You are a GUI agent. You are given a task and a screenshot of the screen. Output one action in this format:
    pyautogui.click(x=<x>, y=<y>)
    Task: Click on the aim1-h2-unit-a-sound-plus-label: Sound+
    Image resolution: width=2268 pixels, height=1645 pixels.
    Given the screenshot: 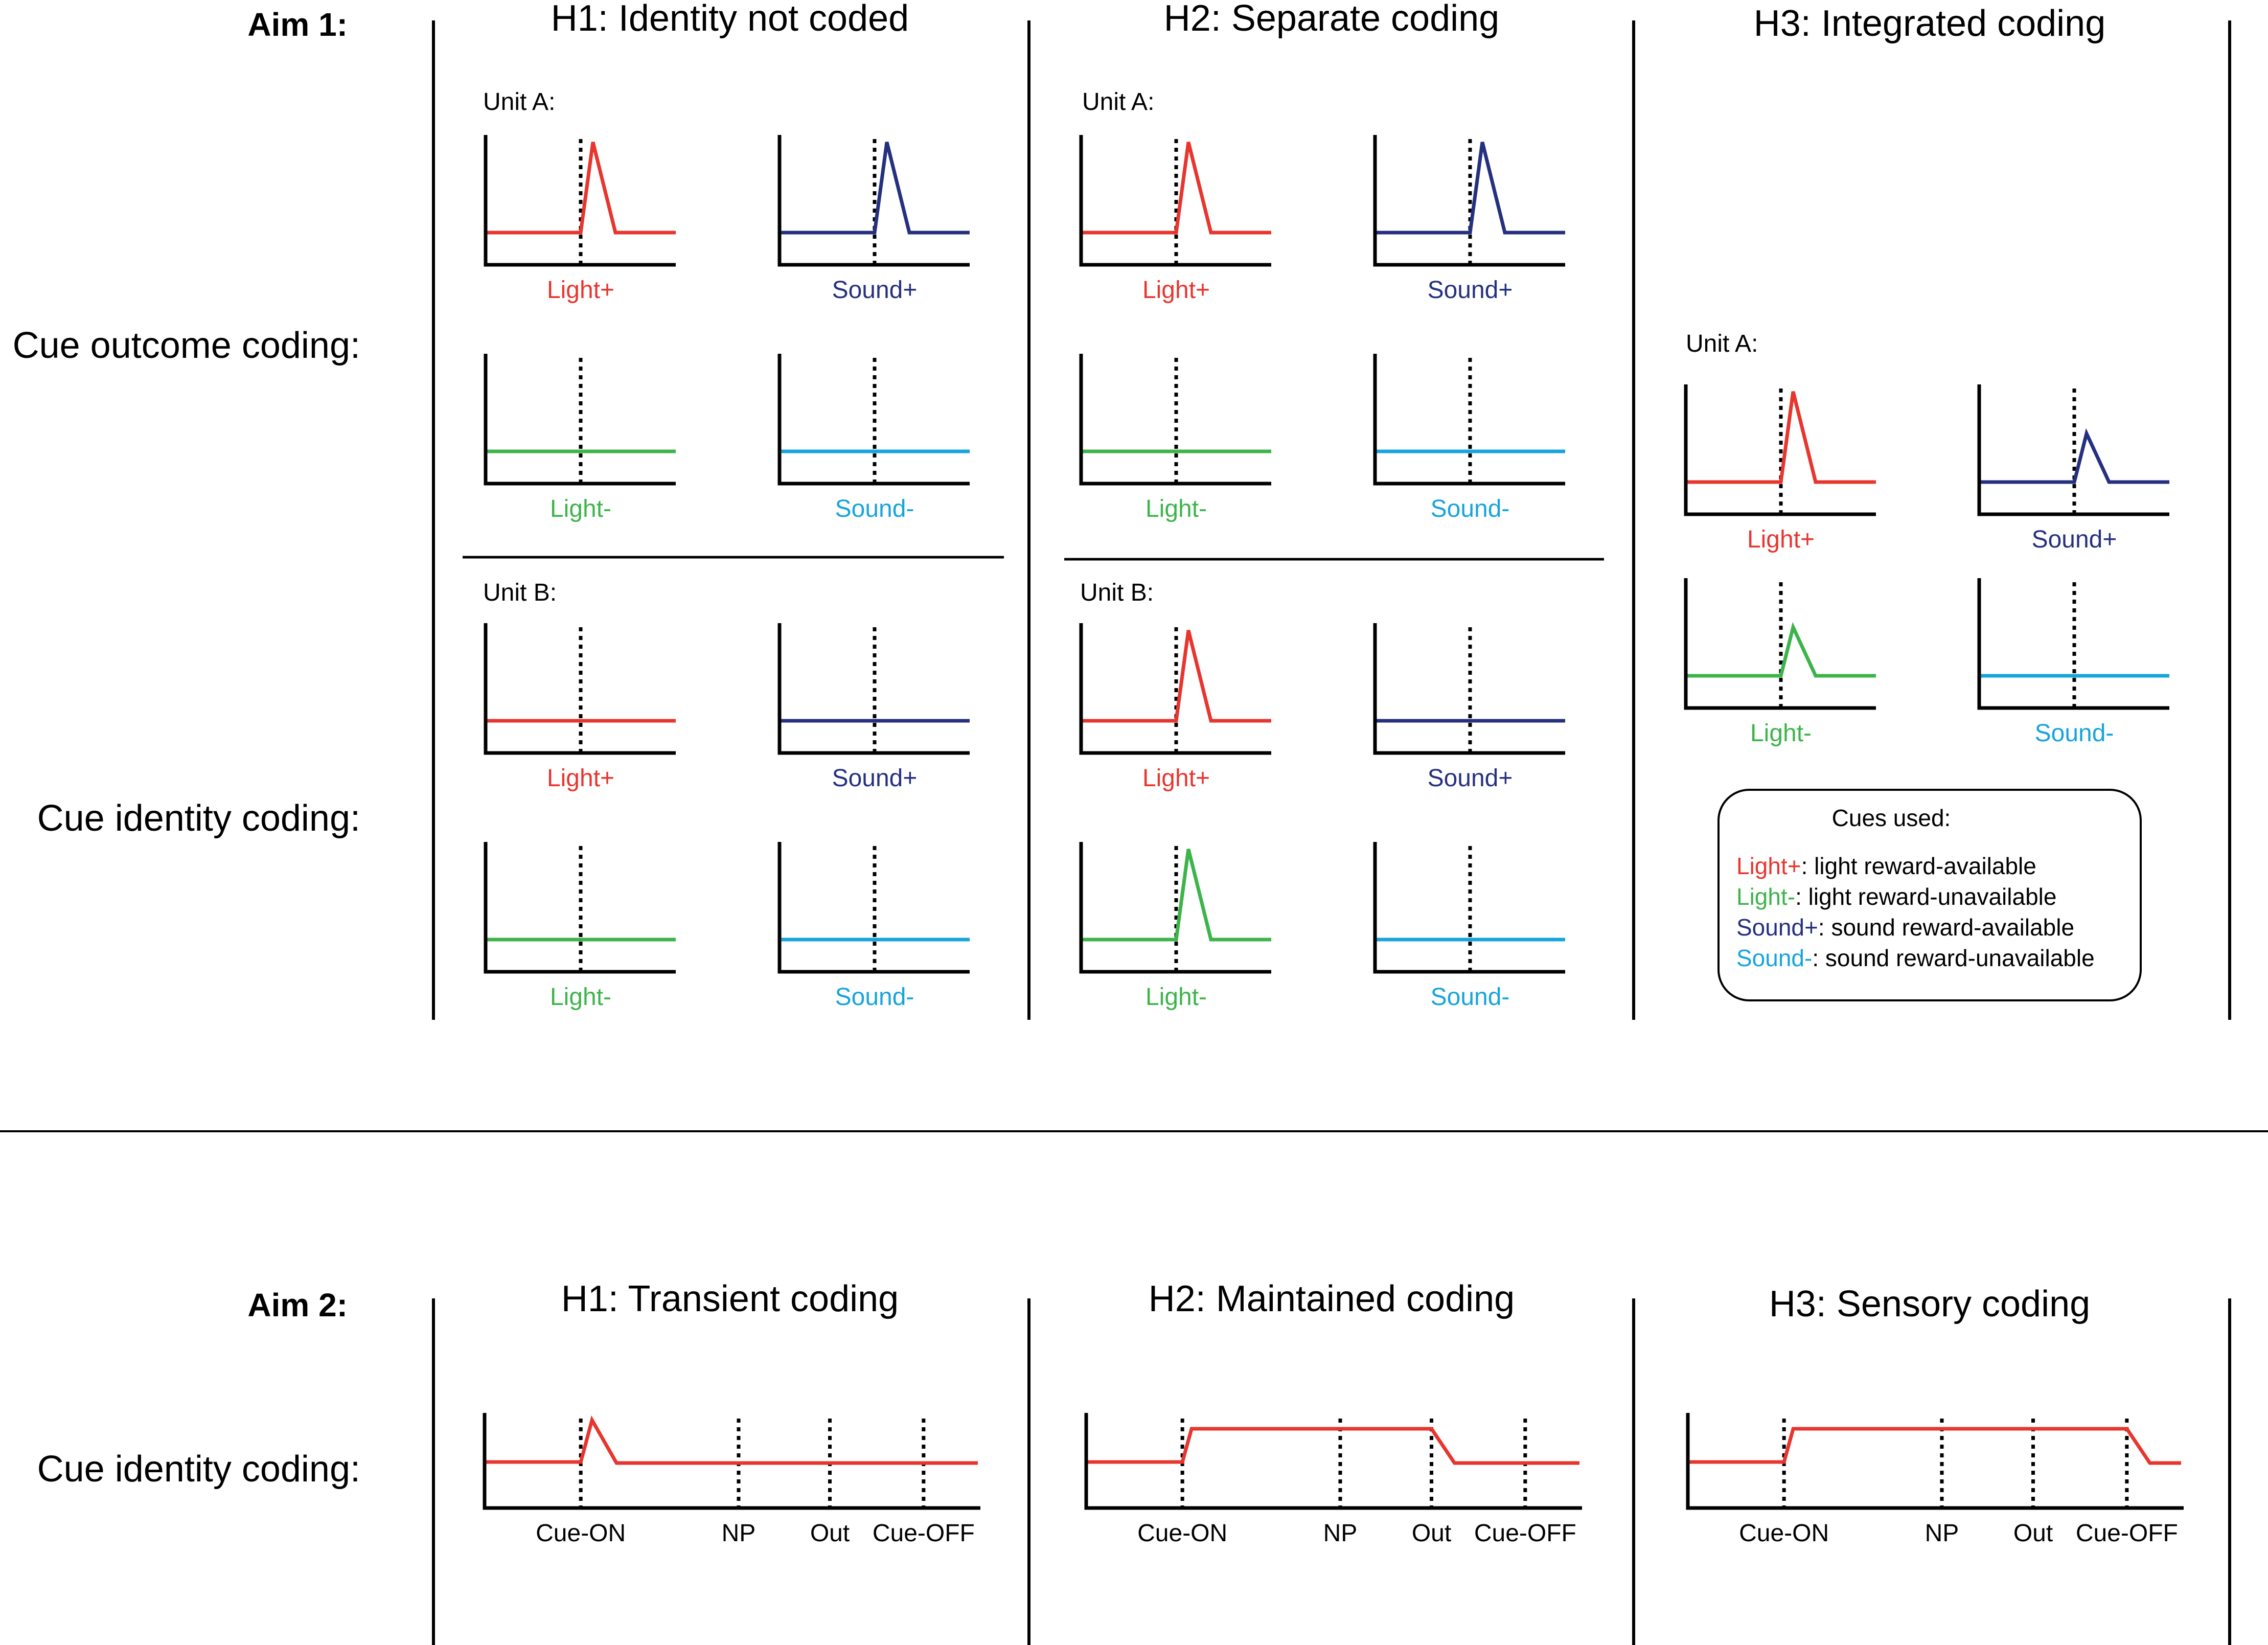 What is the action you would take?
    pyautogui.click(x=1471, y=290)
    